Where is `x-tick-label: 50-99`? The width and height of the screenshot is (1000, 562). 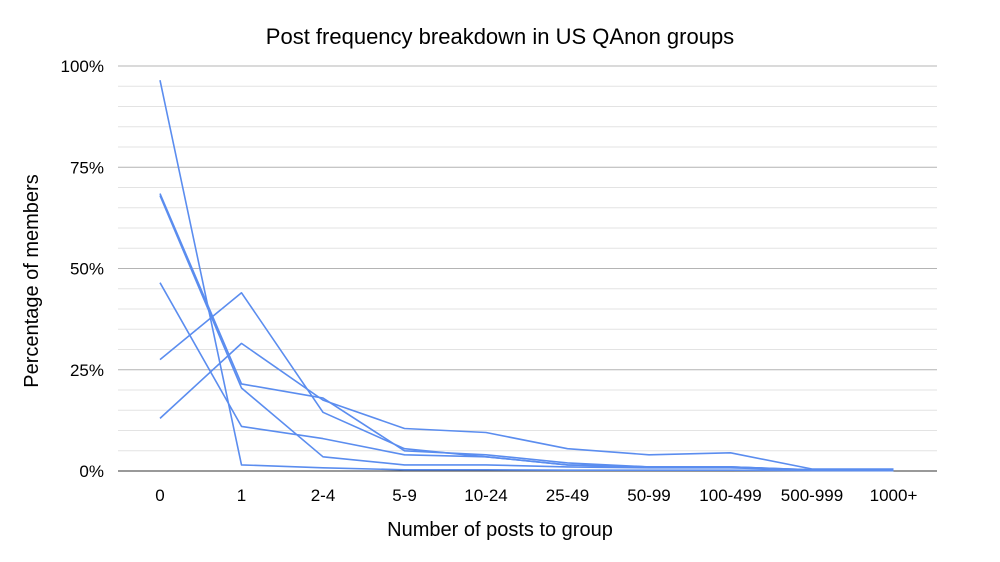
x-tick-label: 50-99 is located at coordinates (648, 495).